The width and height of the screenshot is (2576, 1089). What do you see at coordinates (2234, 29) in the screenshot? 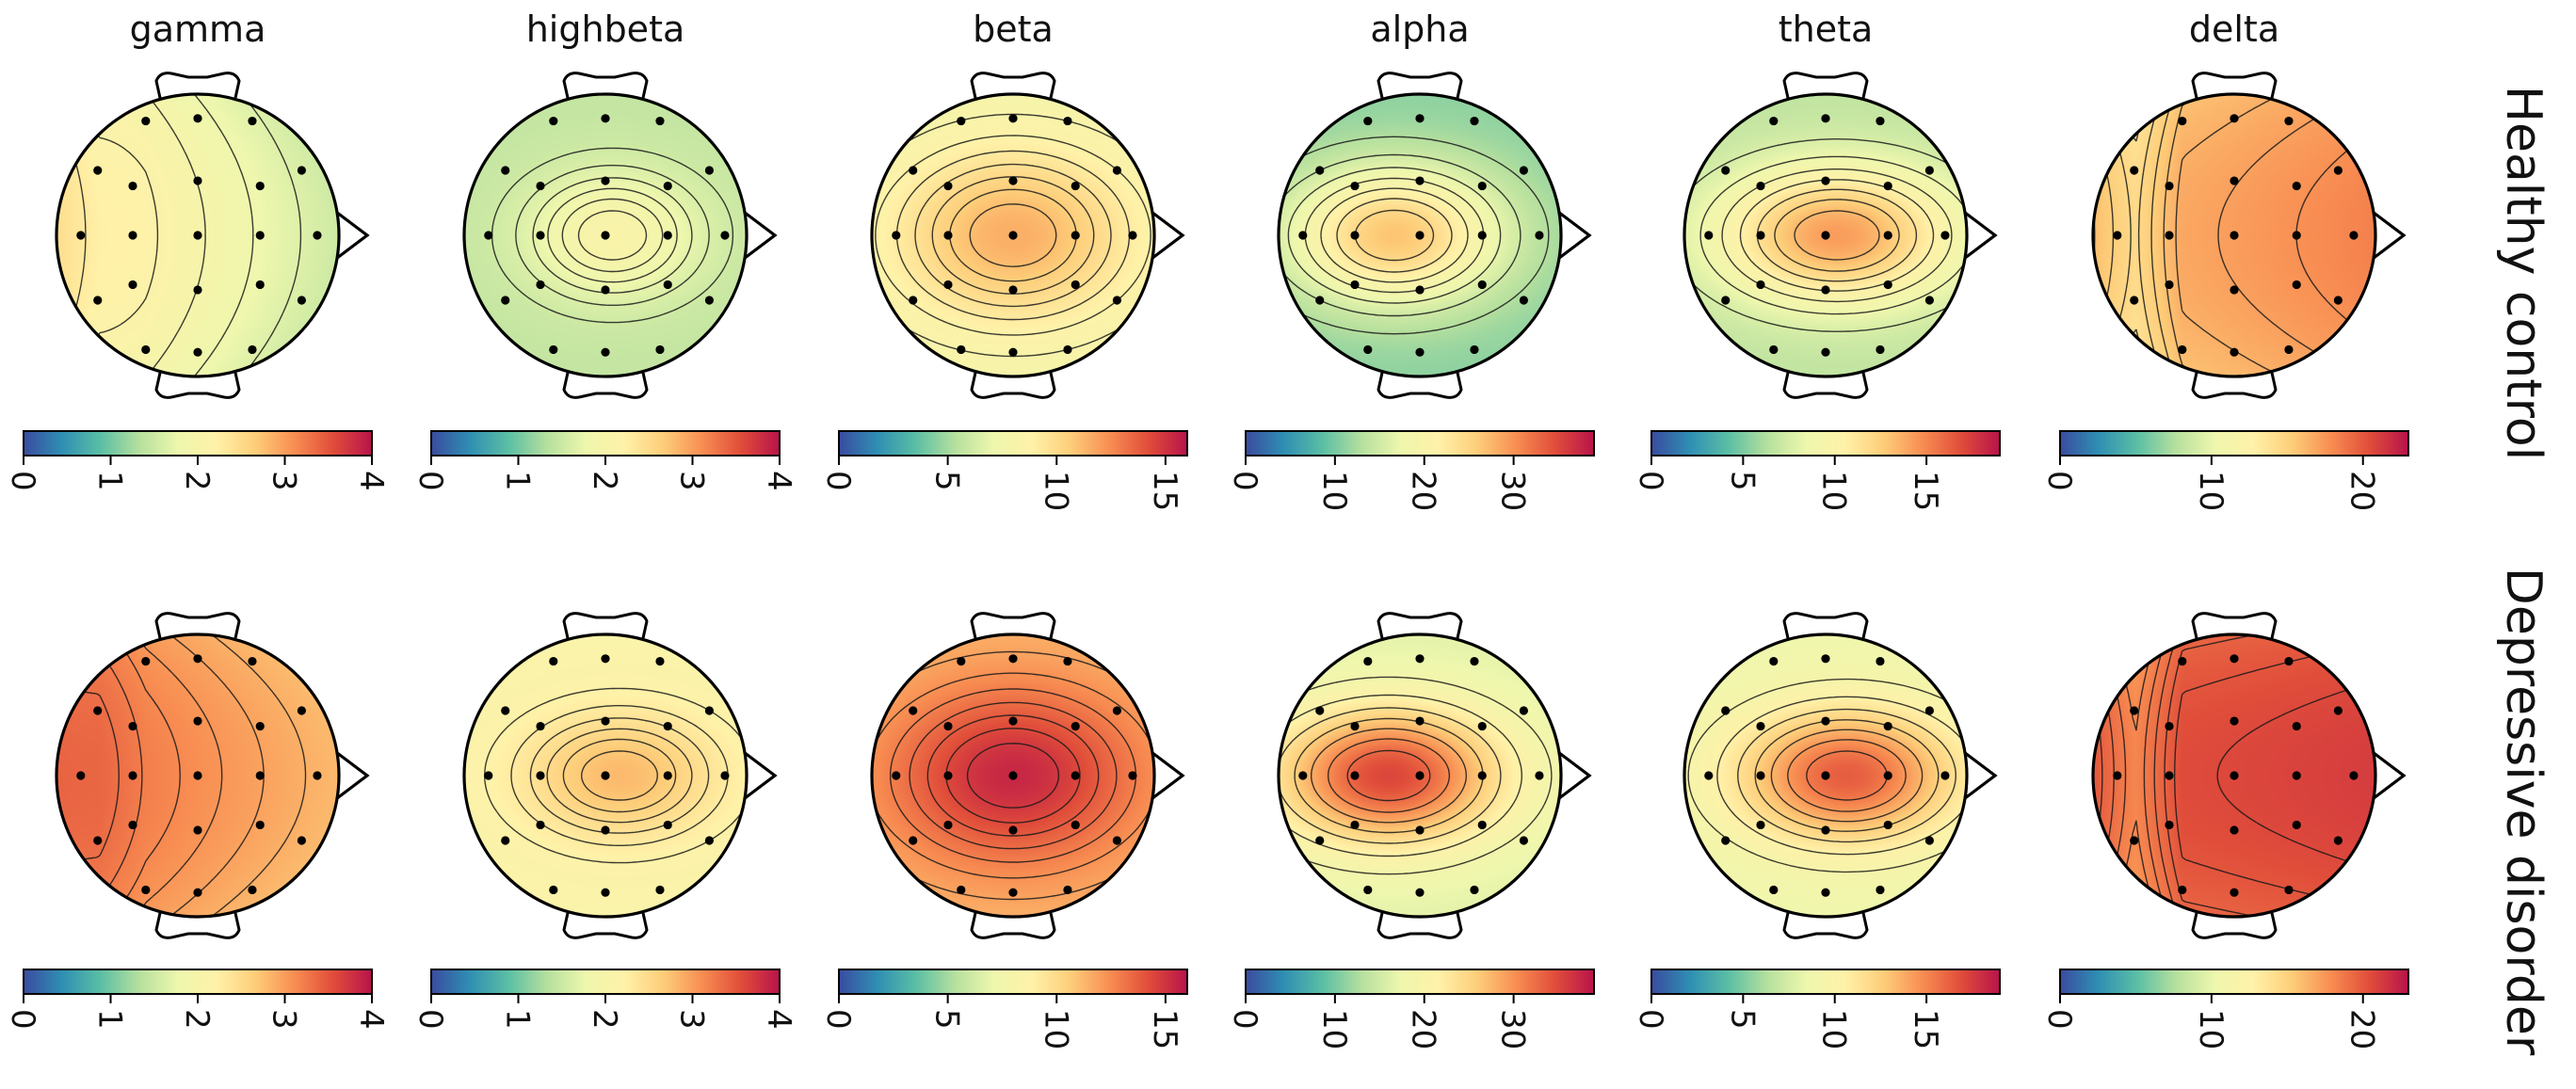
I see `band-title-delta: delta` at bounding box center [2234, 29].